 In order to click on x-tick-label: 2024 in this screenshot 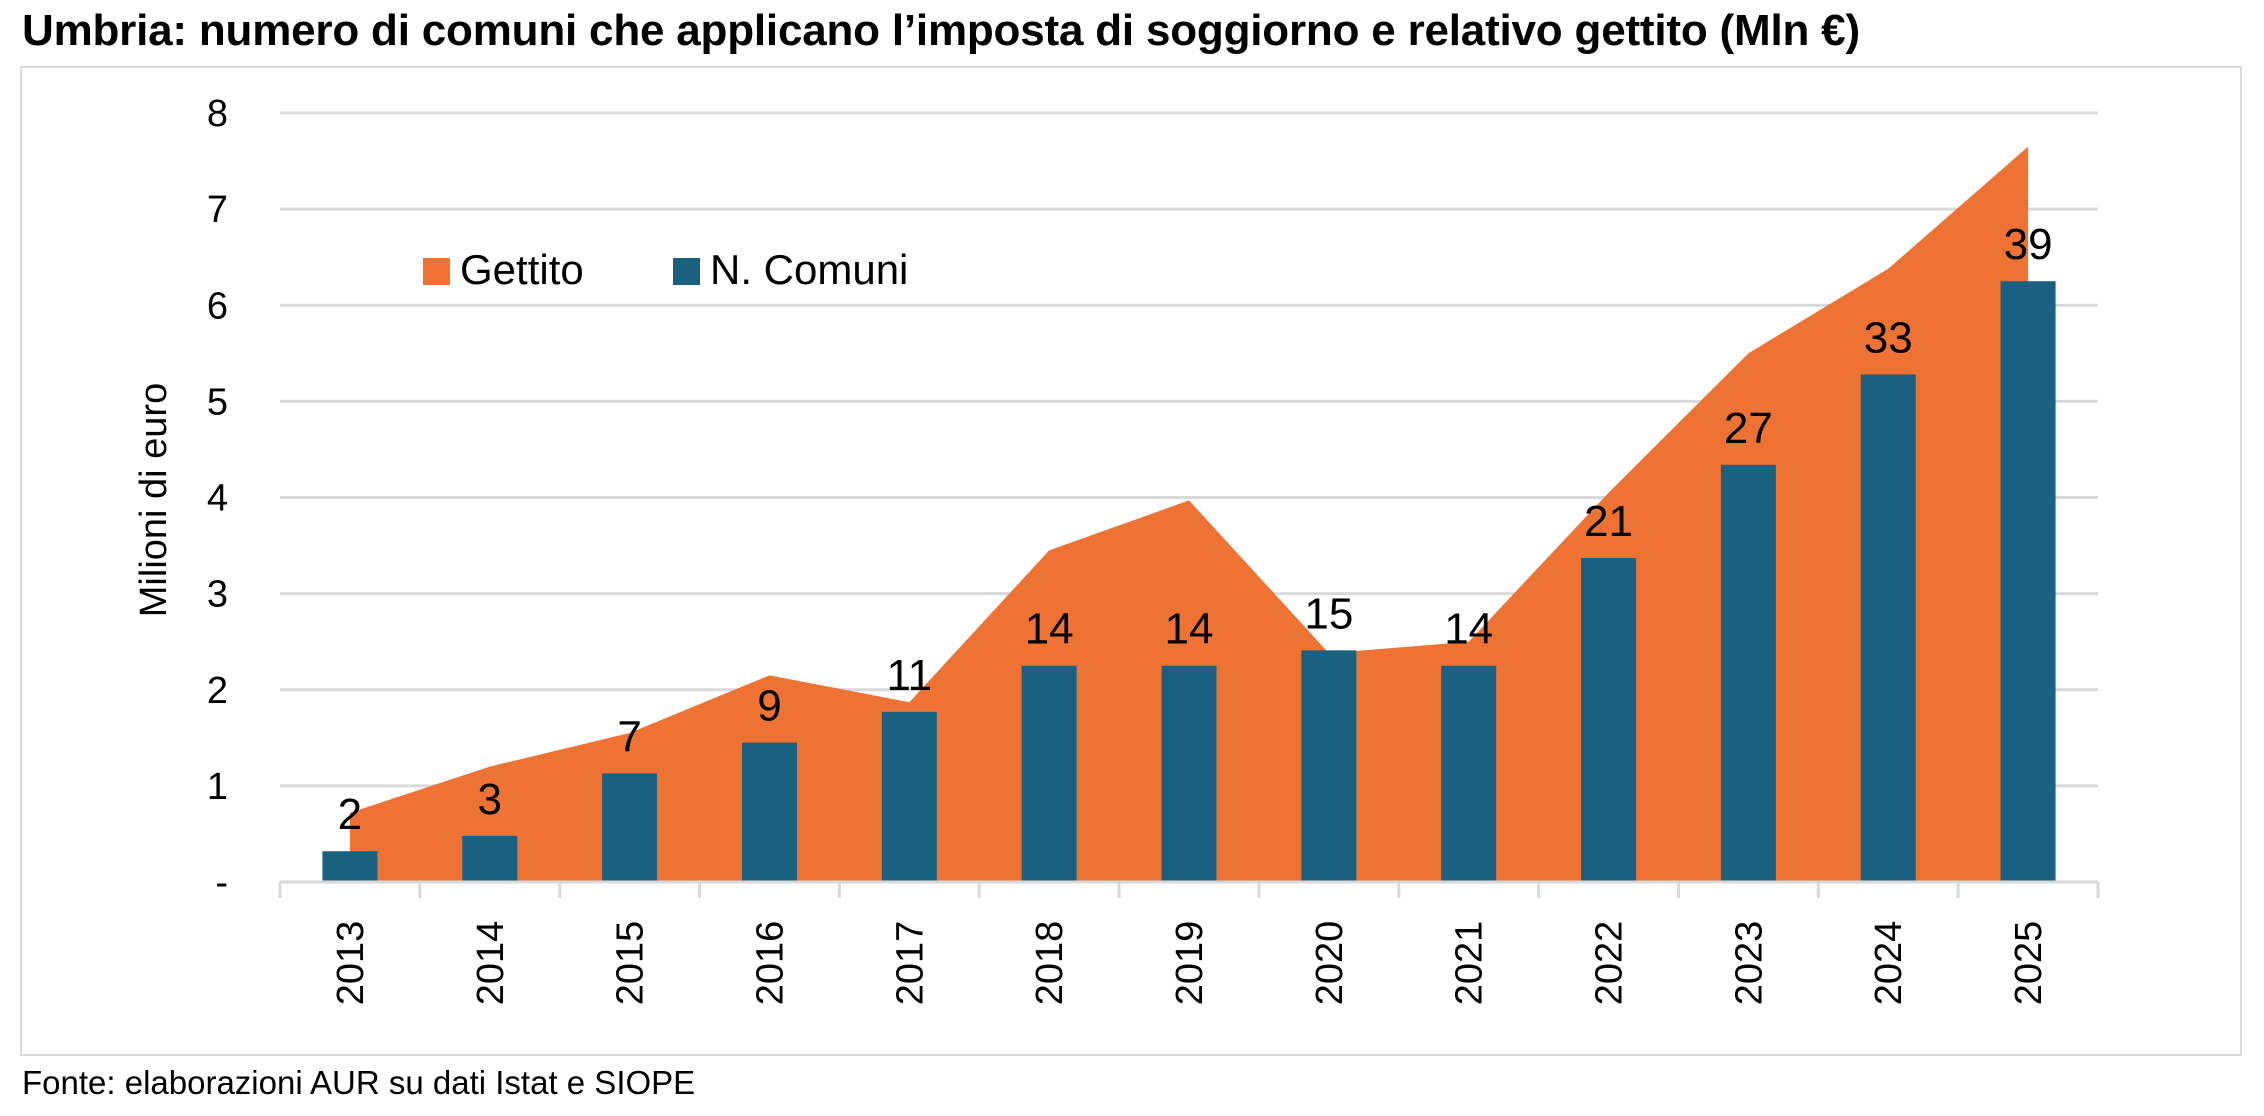, I will do `click(1889, 963)`.